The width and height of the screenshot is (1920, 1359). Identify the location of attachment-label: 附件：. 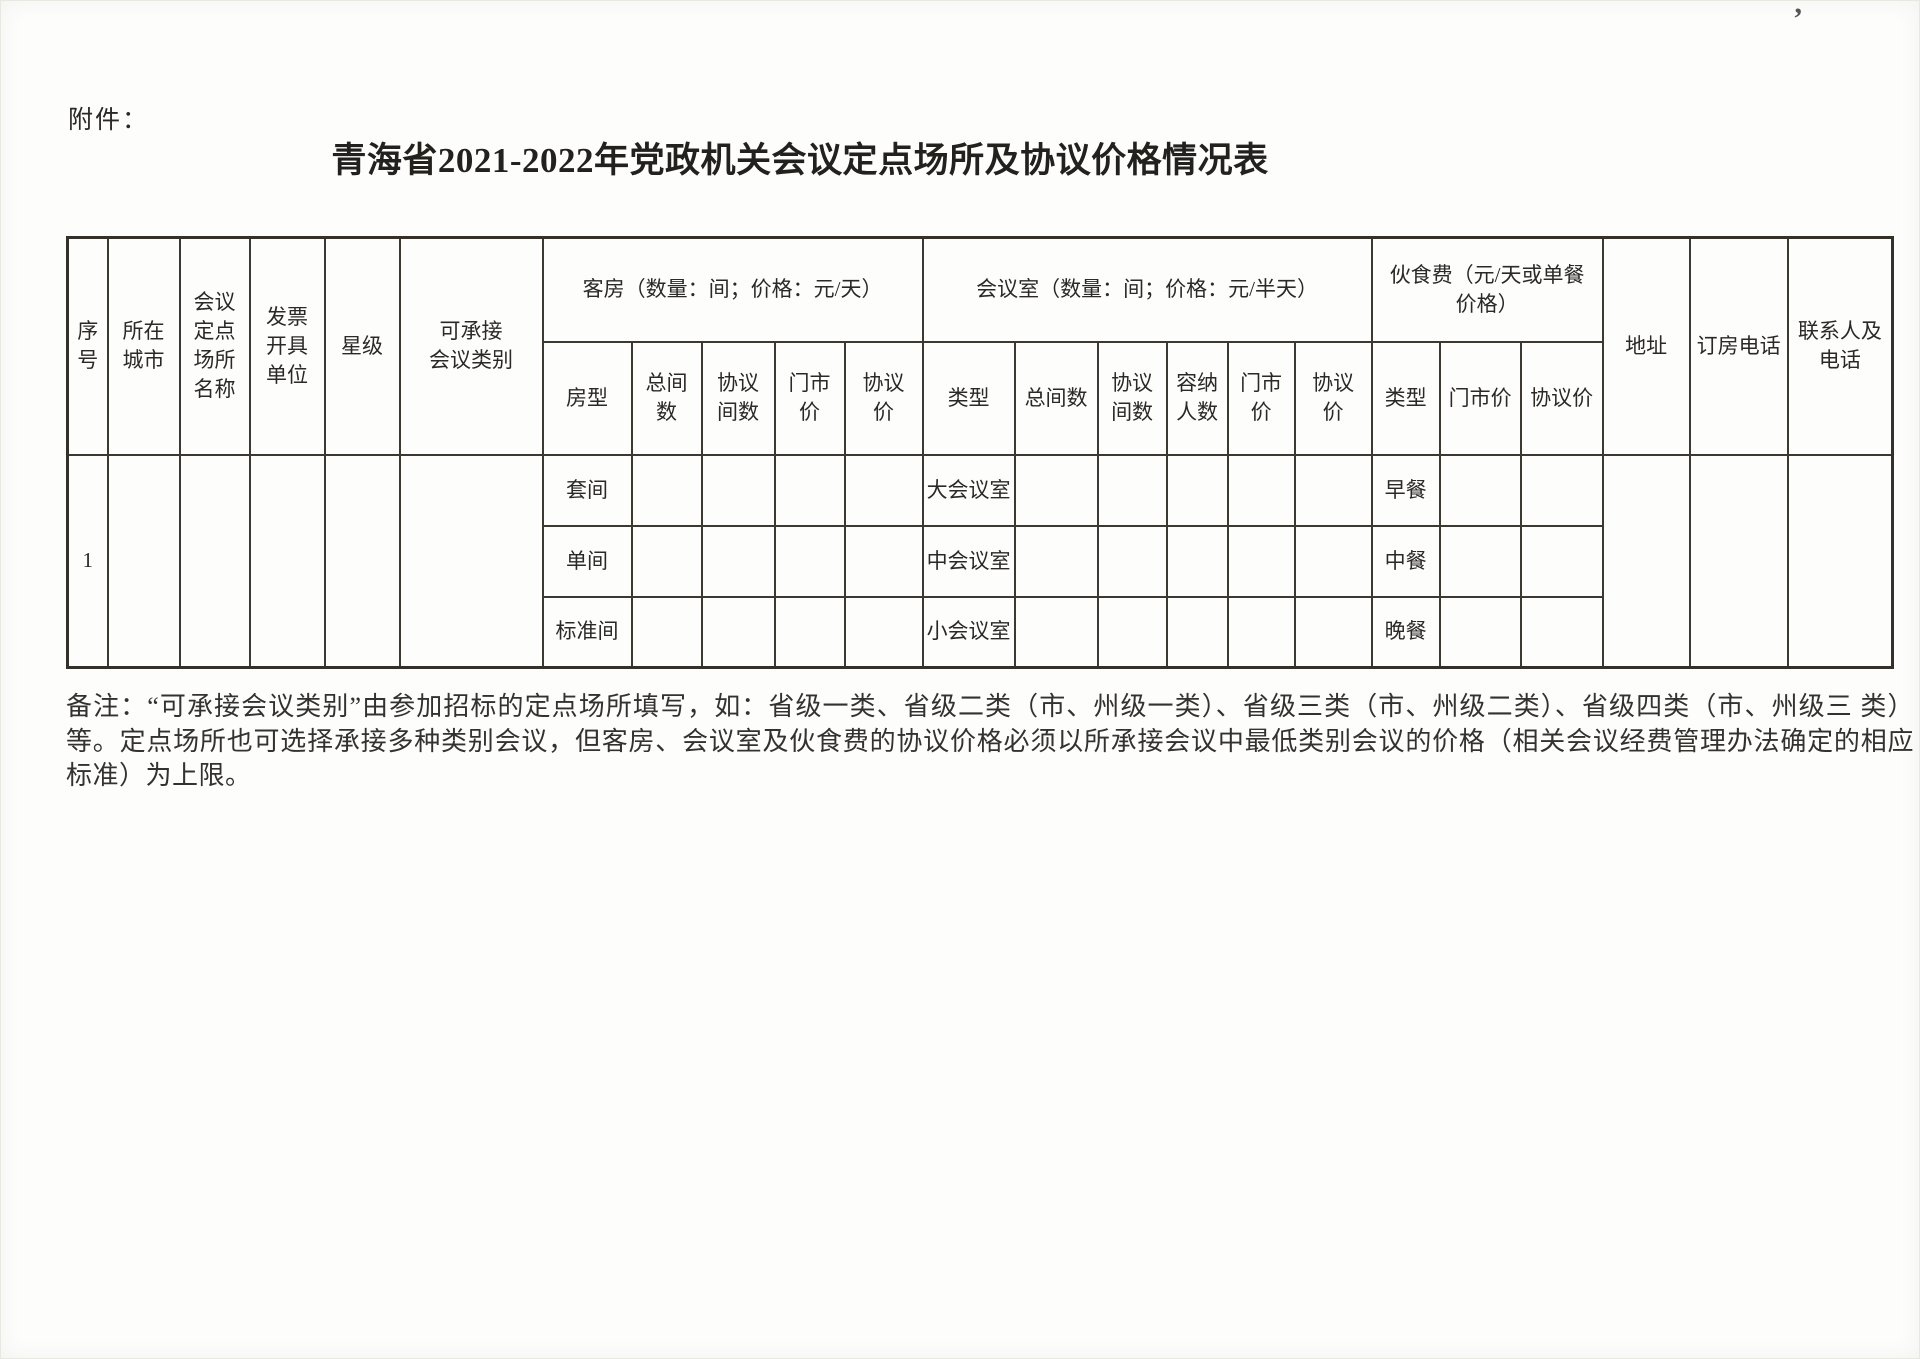
(109, 120).